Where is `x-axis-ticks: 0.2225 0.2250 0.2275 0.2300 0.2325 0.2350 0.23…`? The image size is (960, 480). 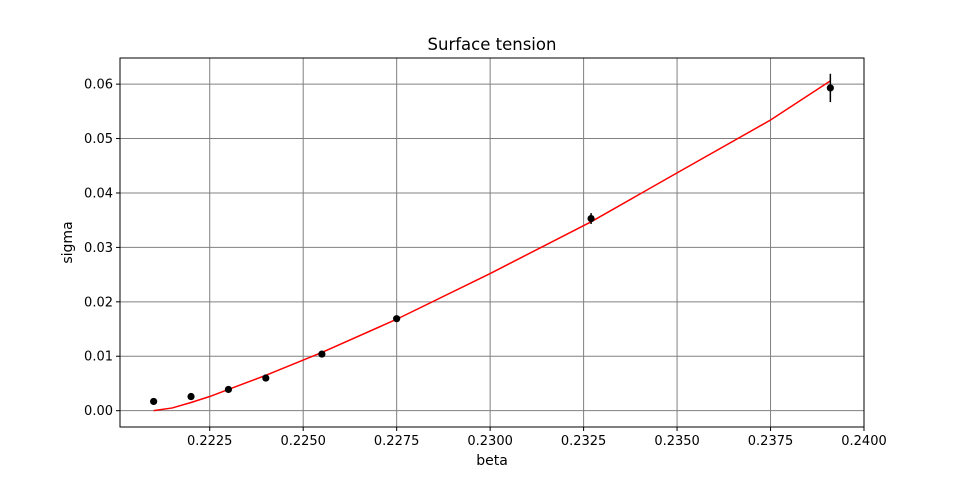
x-axis-ticks: 0.2225 0.2250 0.2275 0.2300 0.2325 0.2350 0.23… is located at coordinates (537, 438).